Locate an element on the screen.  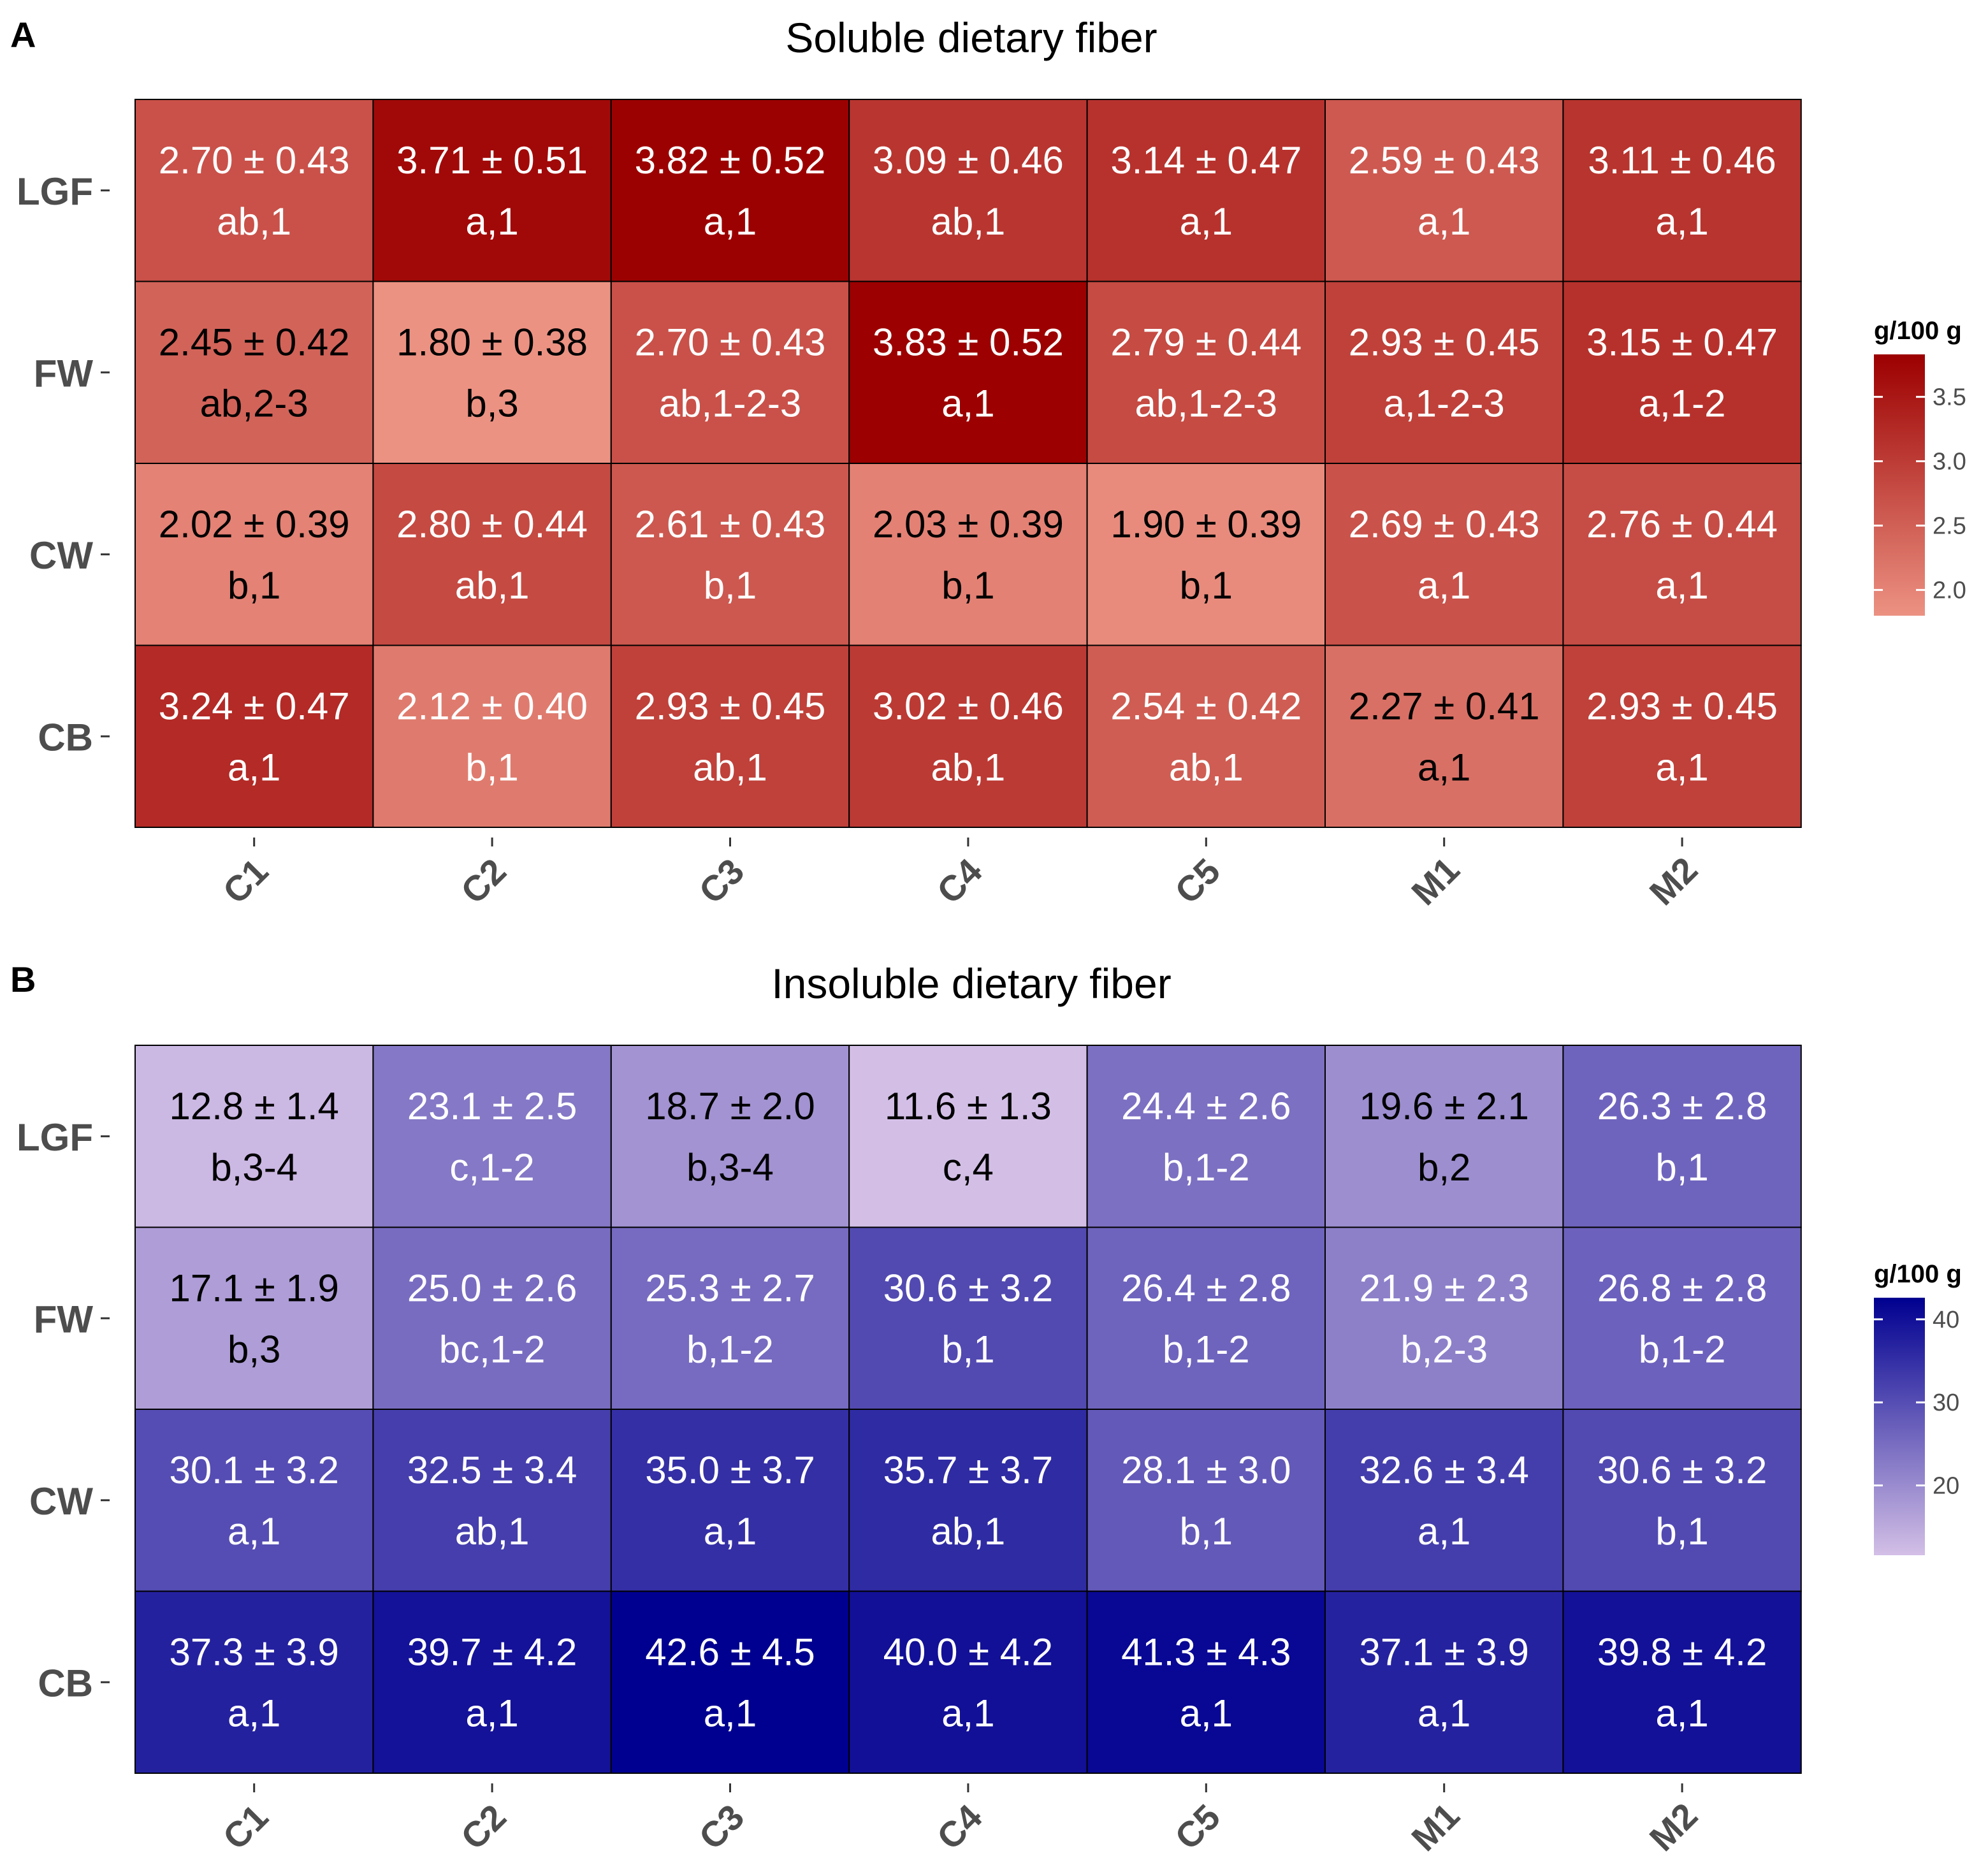
cell-letter-label: ab,1-2-3 is located at coordinates (1206, 403).